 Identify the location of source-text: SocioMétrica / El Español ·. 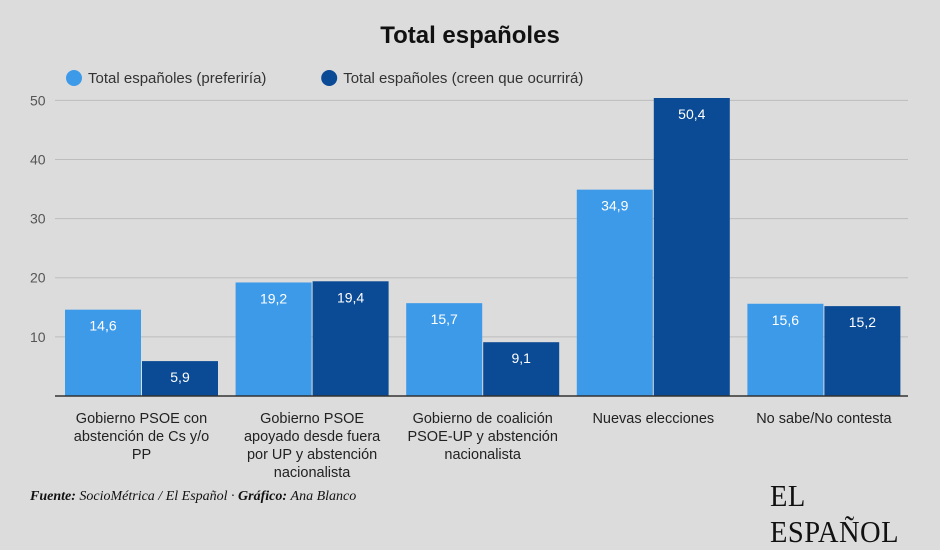
(159, 496).